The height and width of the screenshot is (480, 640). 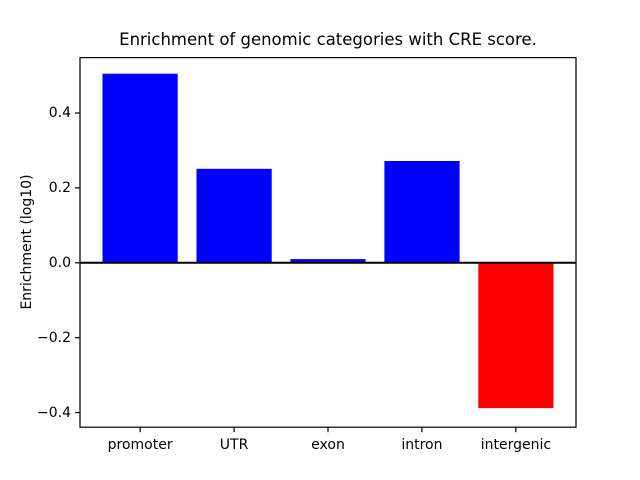 I want to click on bar-intron, so click(x=422, y=212).